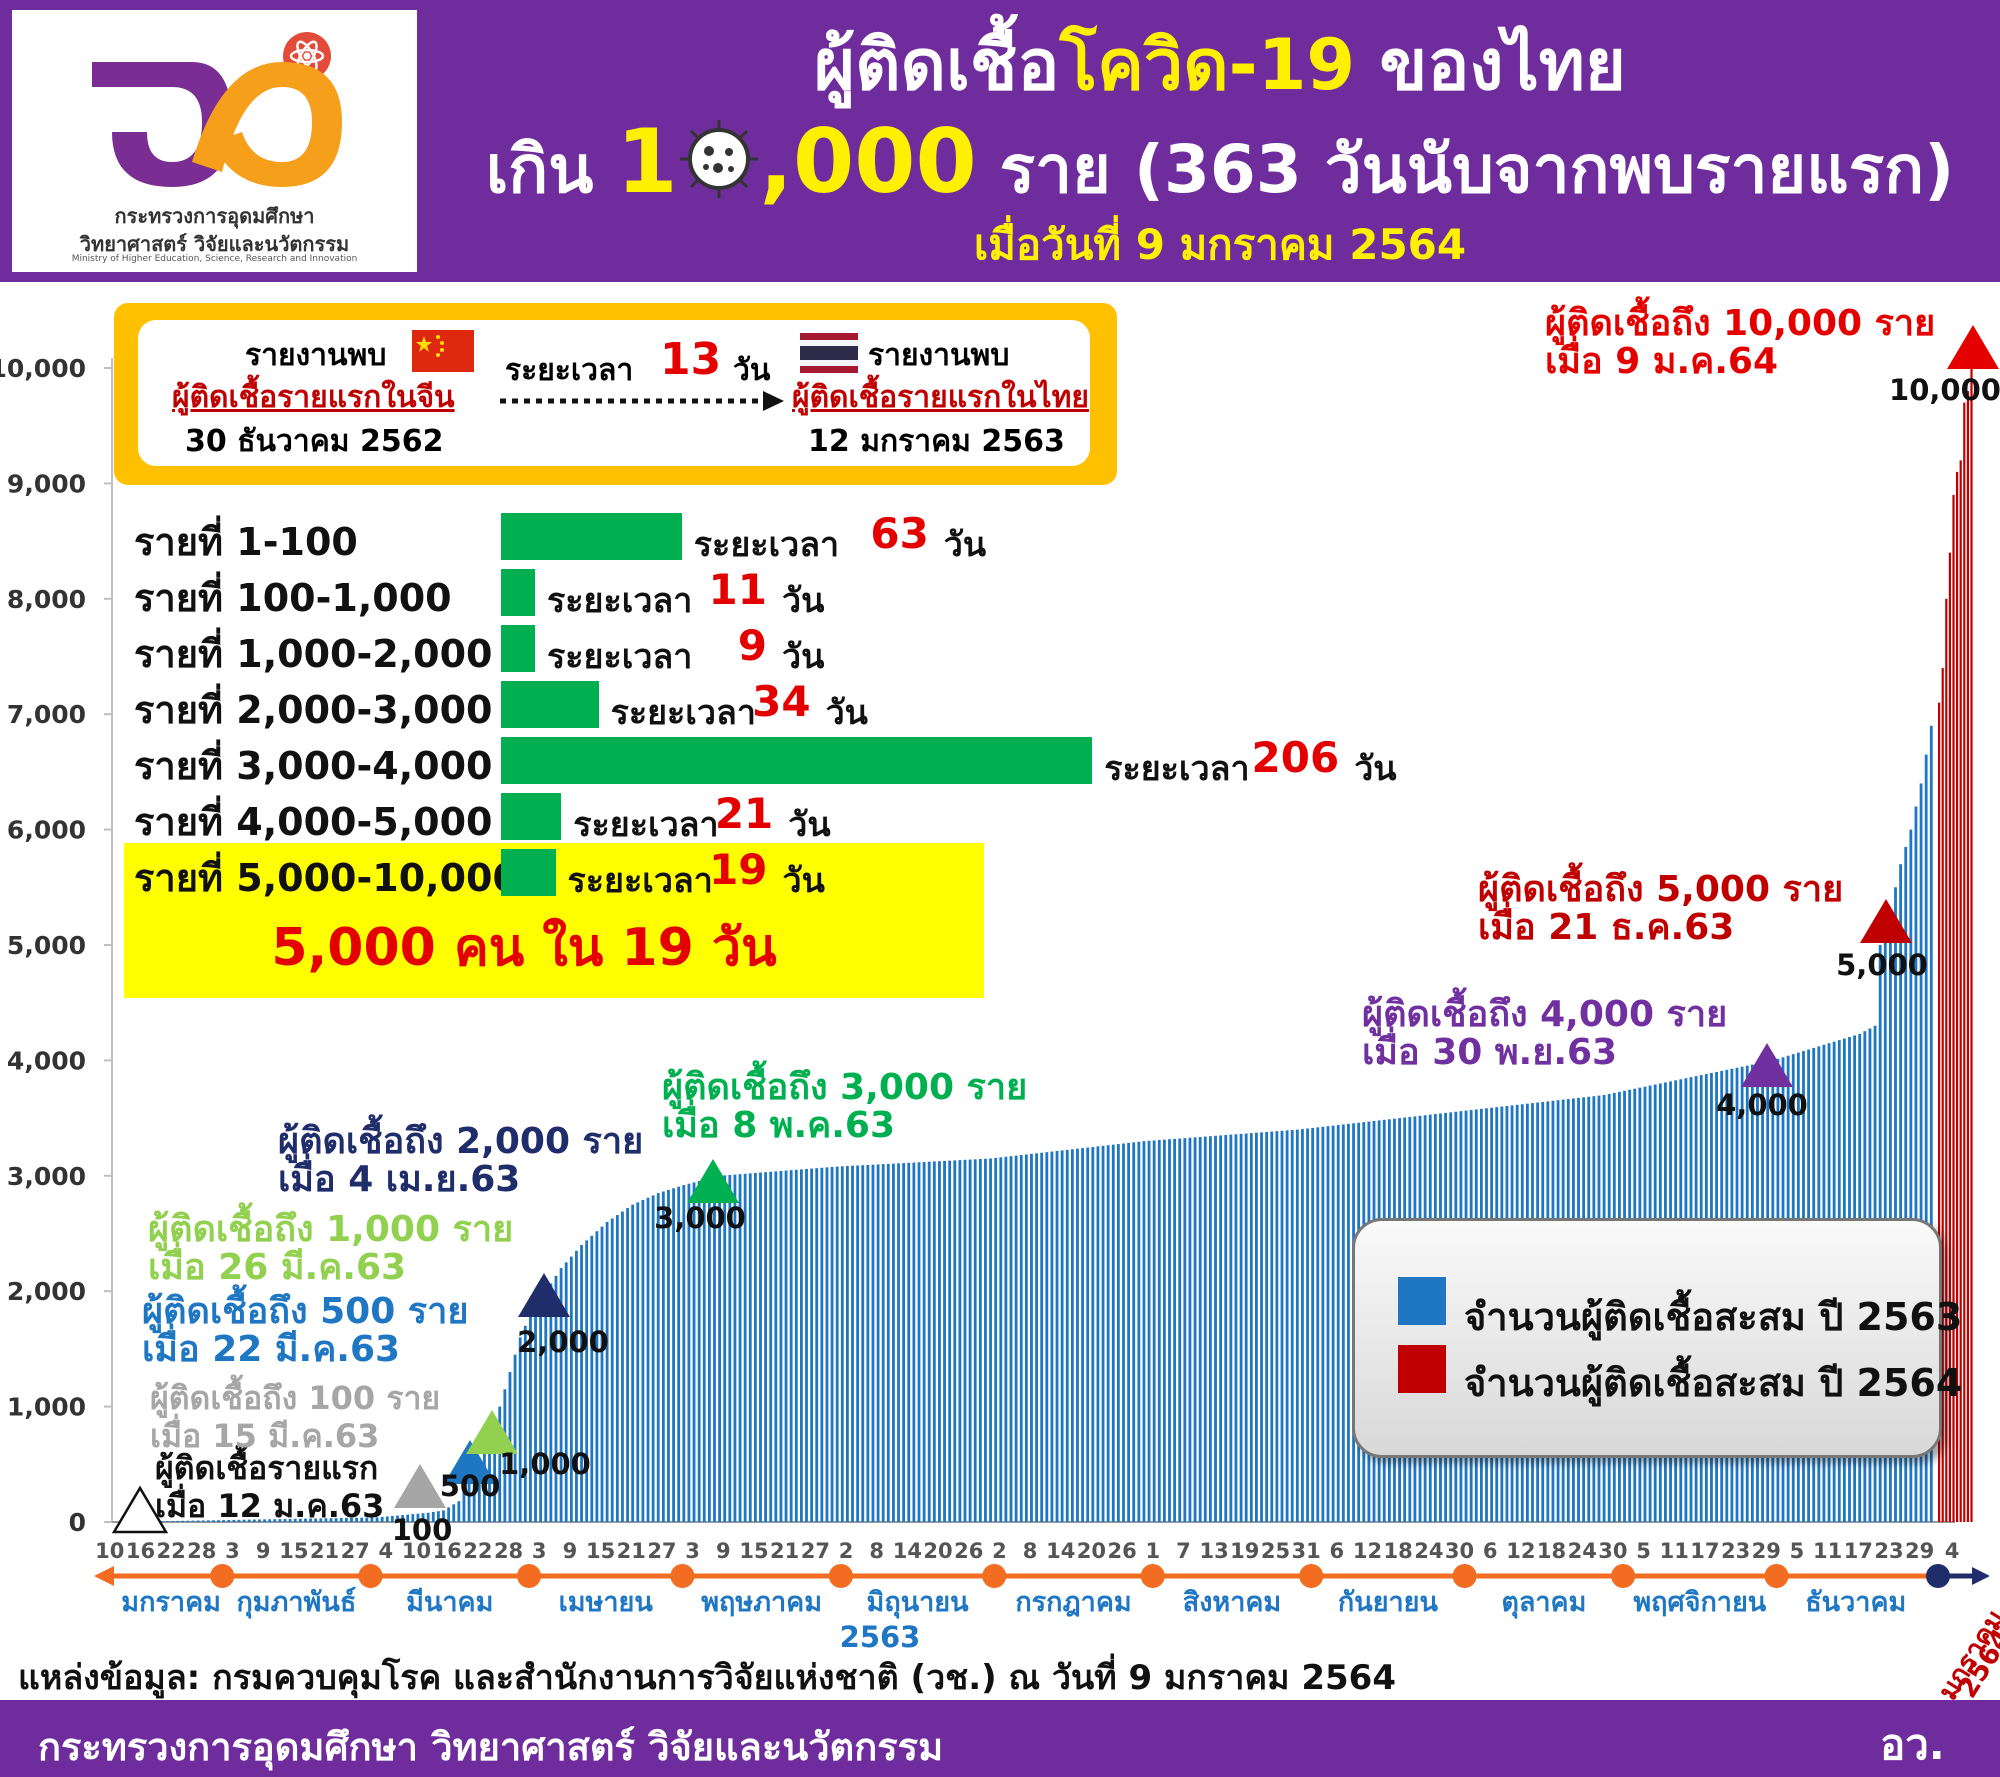 The height and width of the screenshot is (1777, 2000). I want to click on x-month-label: มกราคม, so click(171, 1602).